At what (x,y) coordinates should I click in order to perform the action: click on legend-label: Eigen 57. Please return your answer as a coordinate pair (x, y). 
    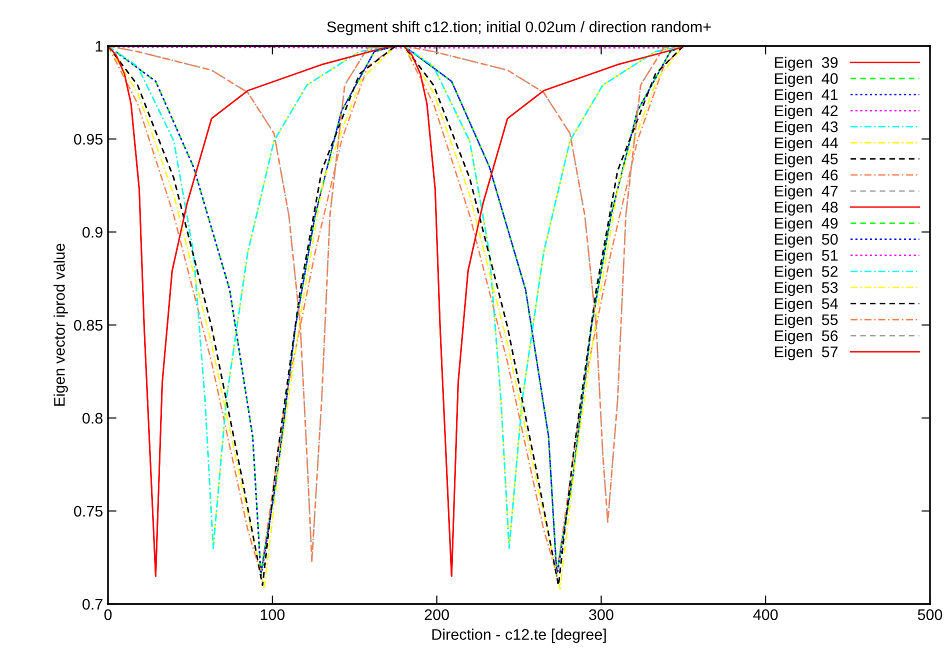
    Looking at the image, I should click on (806, 353).